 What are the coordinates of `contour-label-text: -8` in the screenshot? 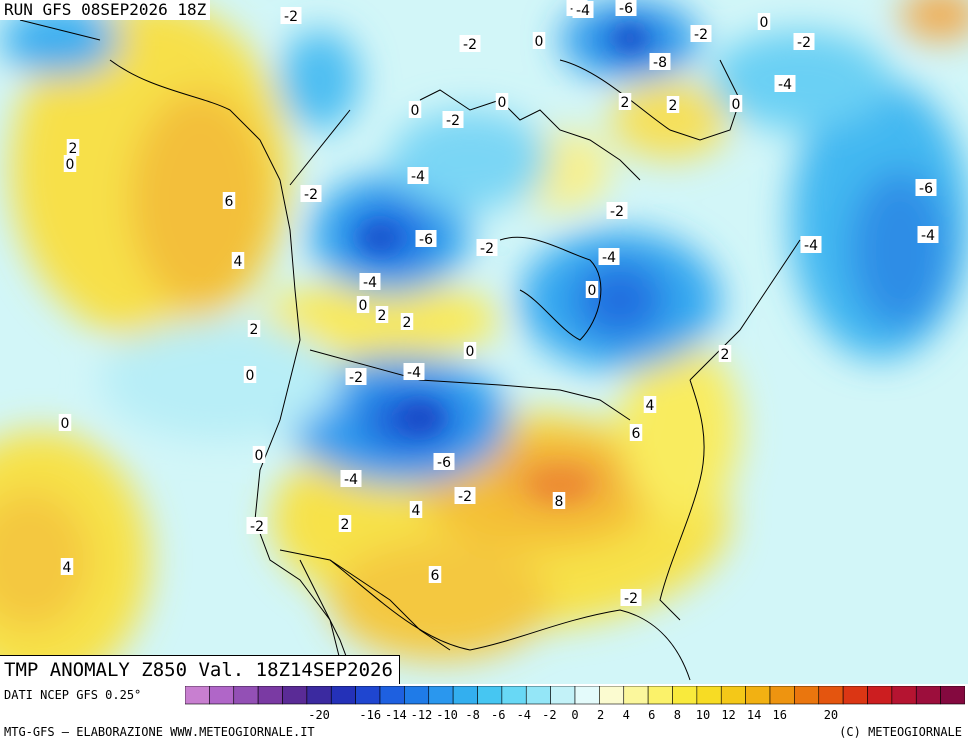 It's located at (660, 63).